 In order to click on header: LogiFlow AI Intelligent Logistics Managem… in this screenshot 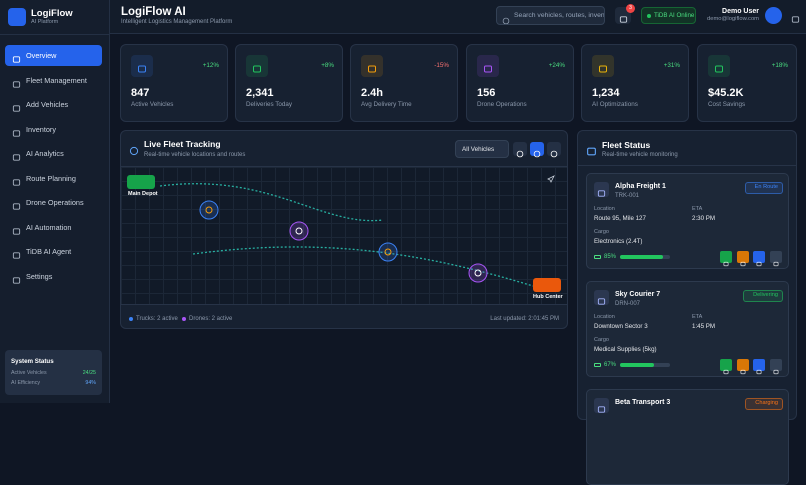, I will do `click(458, 17)`.